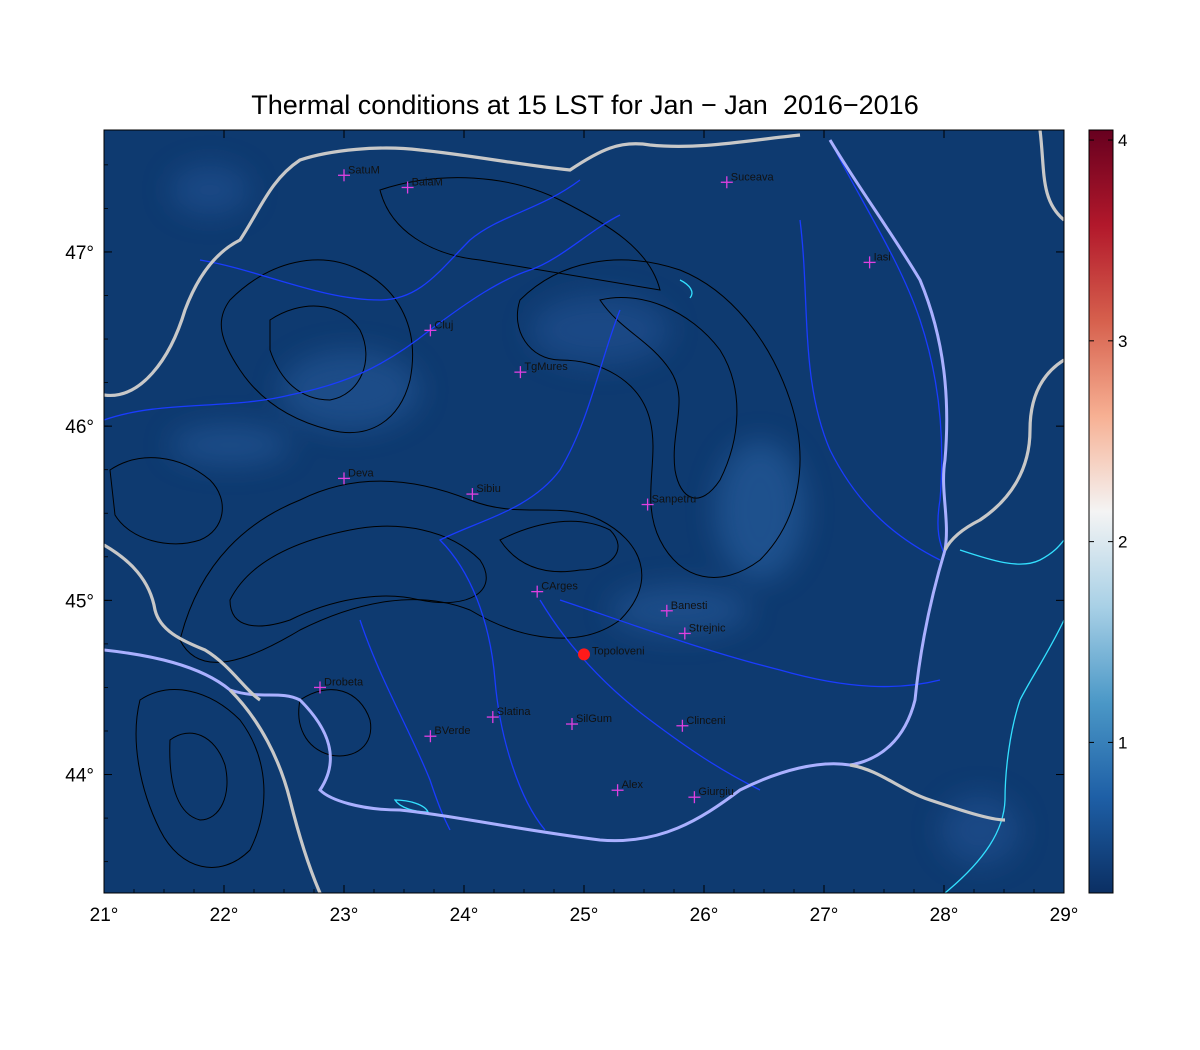 This screenshot has height=1050, width=1200. I want to click on station-marker: Giurgiu, so click(711, 795).